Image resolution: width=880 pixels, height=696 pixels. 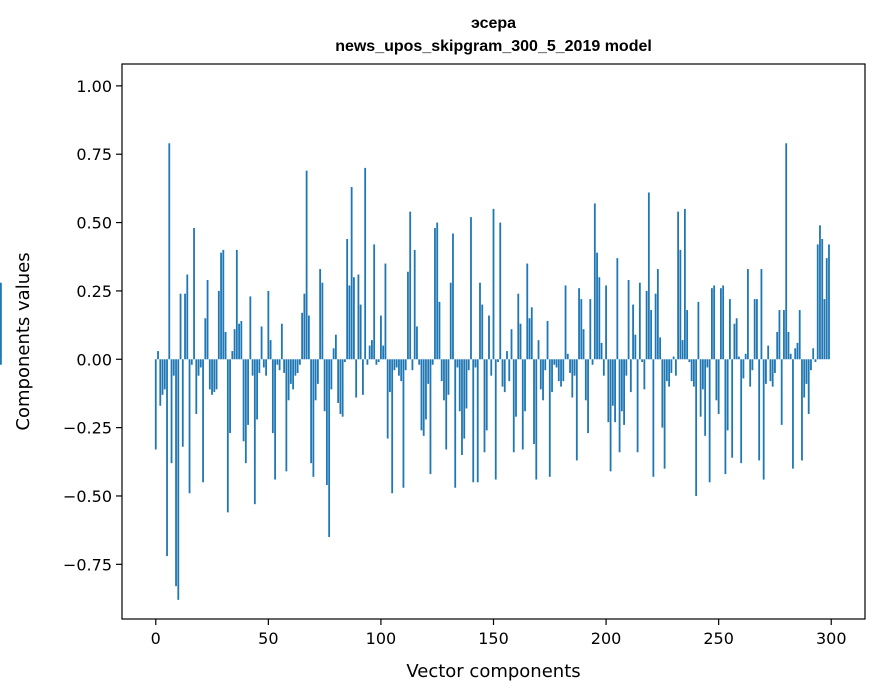 What do you see at coordinates (94, 291) in the screenshot?
I see `y-tick-label: 0.25` at bounding box center [94, 291].